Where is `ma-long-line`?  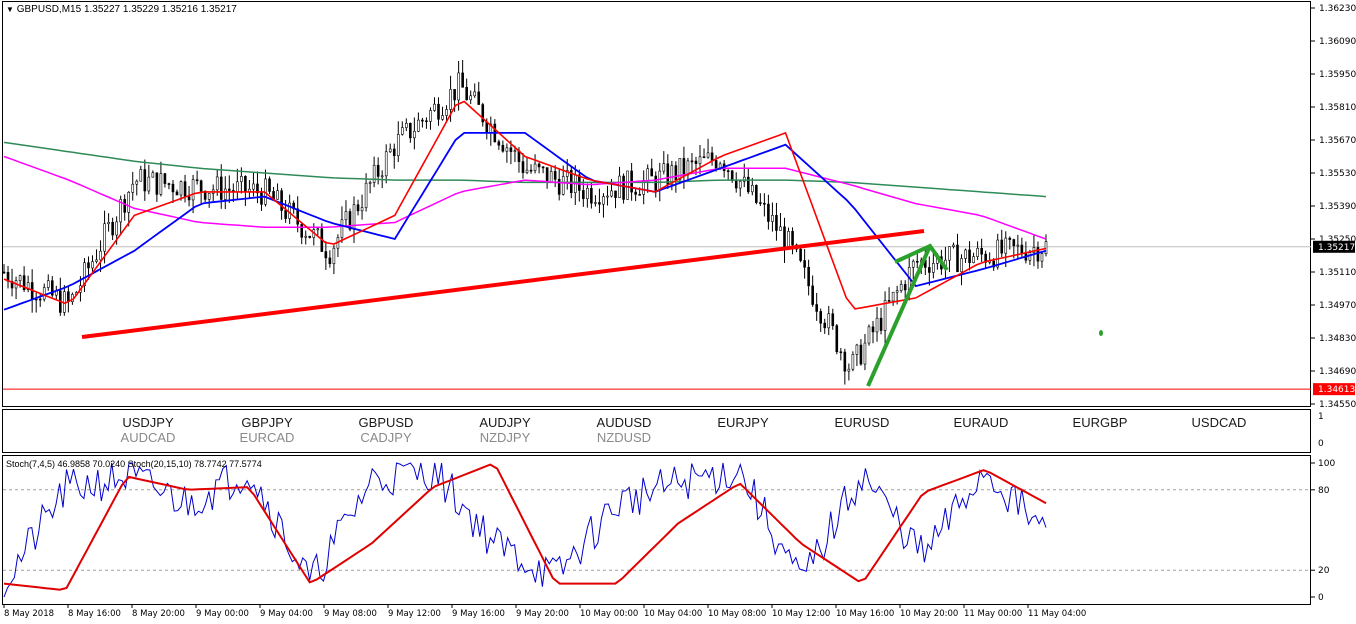 ma-long-line is located at coordinates (525, 169).